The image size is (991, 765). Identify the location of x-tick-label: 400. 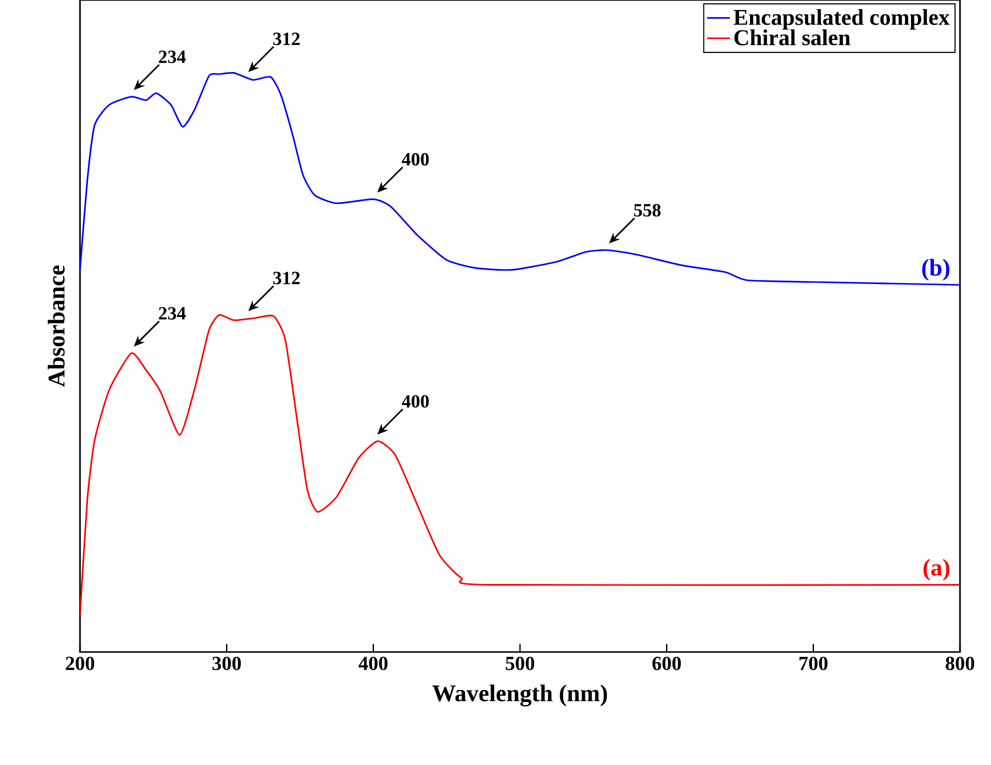
(373, 663).